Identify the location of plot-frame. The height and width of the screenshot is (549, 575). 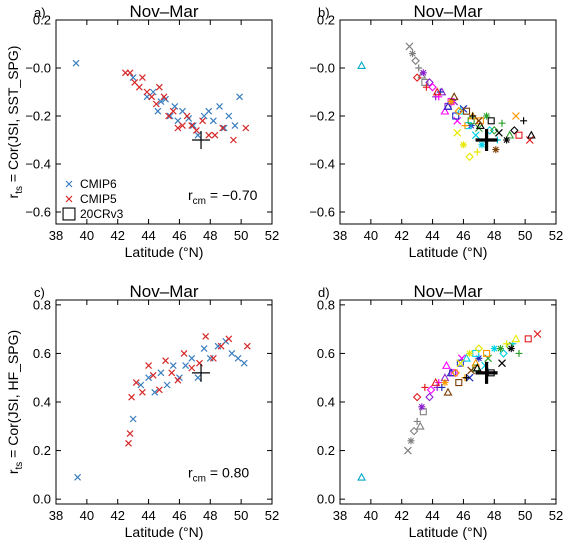
(448, 402).